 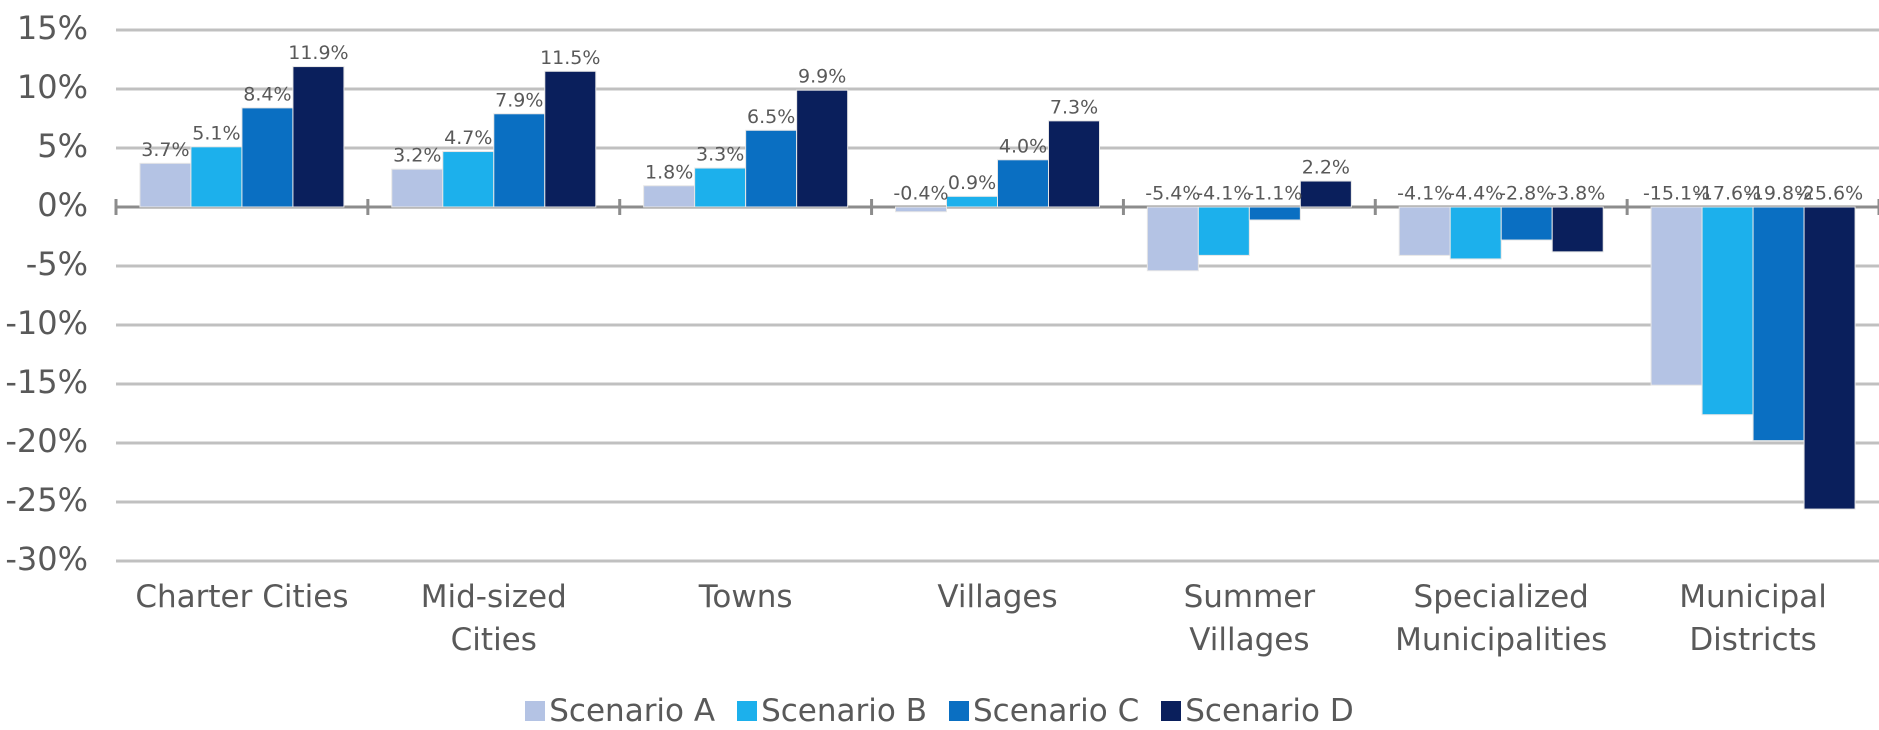 I want to click on data-label: -19.8%, so click(x=1778, y=194).